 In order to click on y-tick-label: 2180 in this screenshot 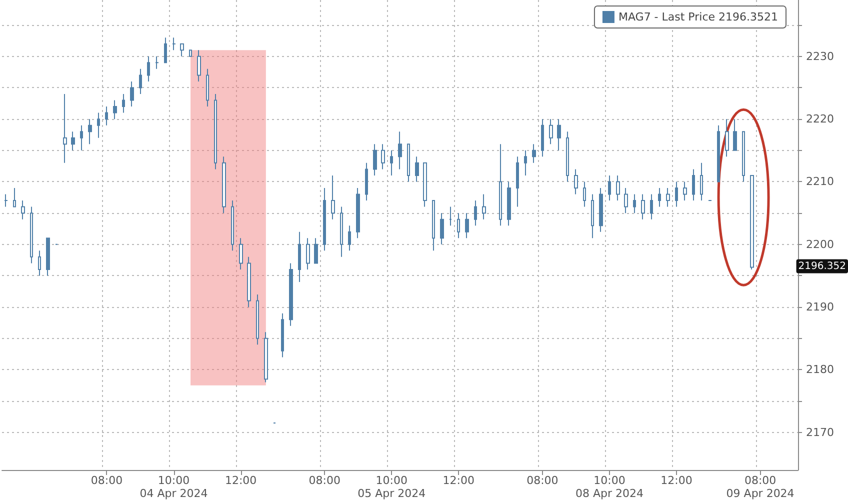, I will do `click(820, 369)`.